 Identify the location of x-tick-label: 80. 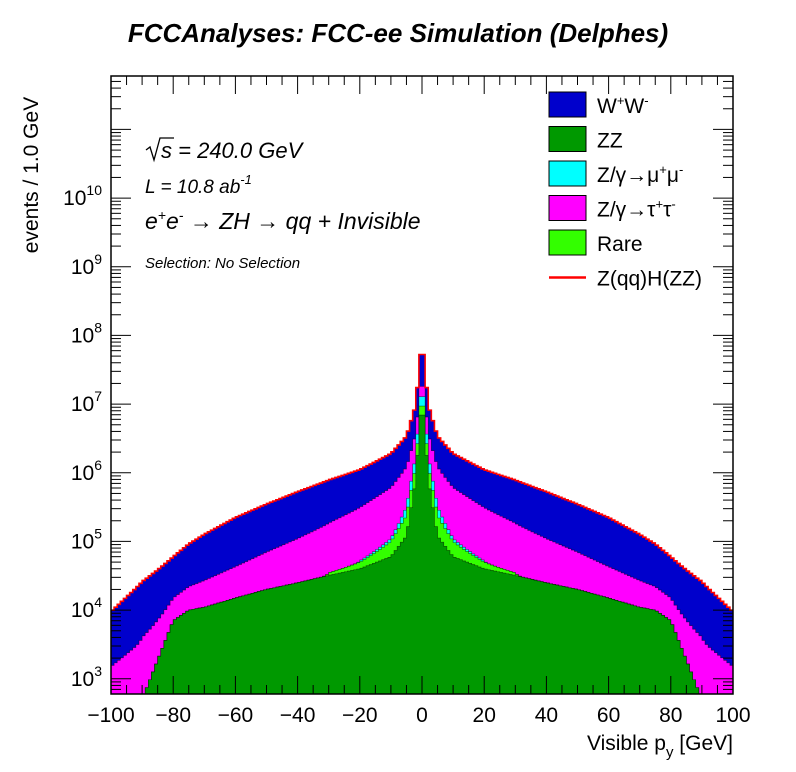
(670, 715).